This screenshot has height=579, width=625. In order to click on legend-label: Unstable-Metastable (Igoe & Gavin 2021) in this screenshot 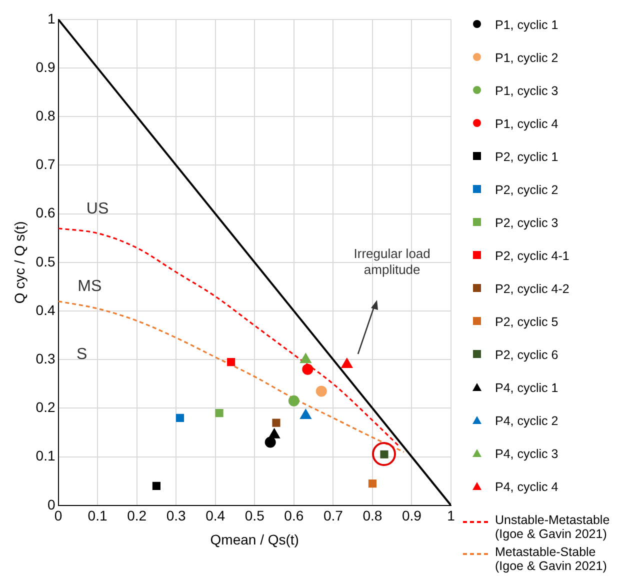, I will do `click(553, 527)`.